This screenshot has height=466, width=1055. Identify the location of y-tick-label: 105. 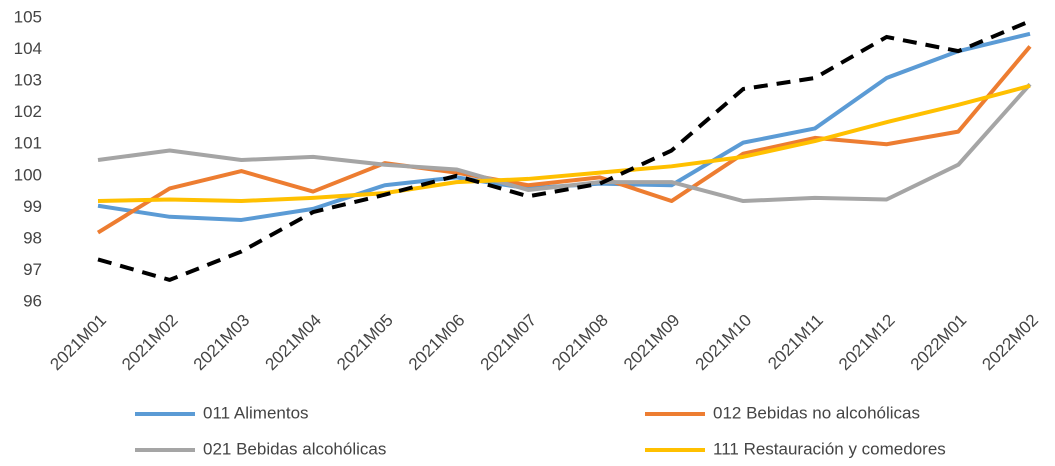
(28, 16).